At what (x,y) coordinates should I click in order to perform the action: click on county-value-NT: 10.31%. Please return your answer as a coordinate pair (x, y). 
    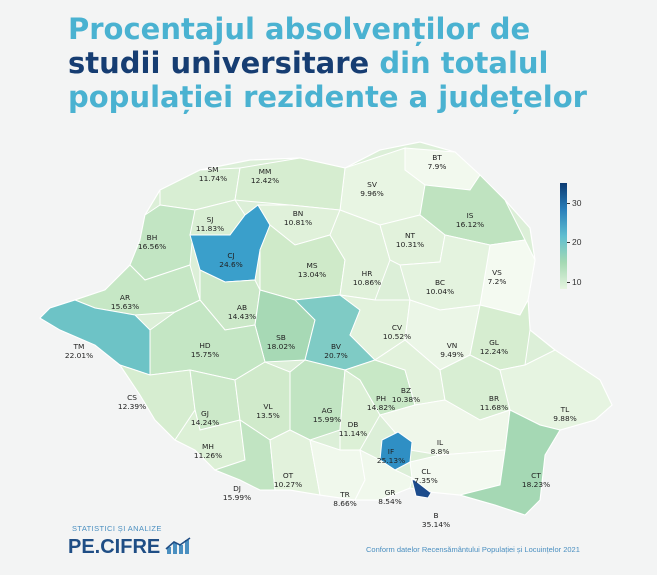
    Looking at the image, I should click on (410, 244).